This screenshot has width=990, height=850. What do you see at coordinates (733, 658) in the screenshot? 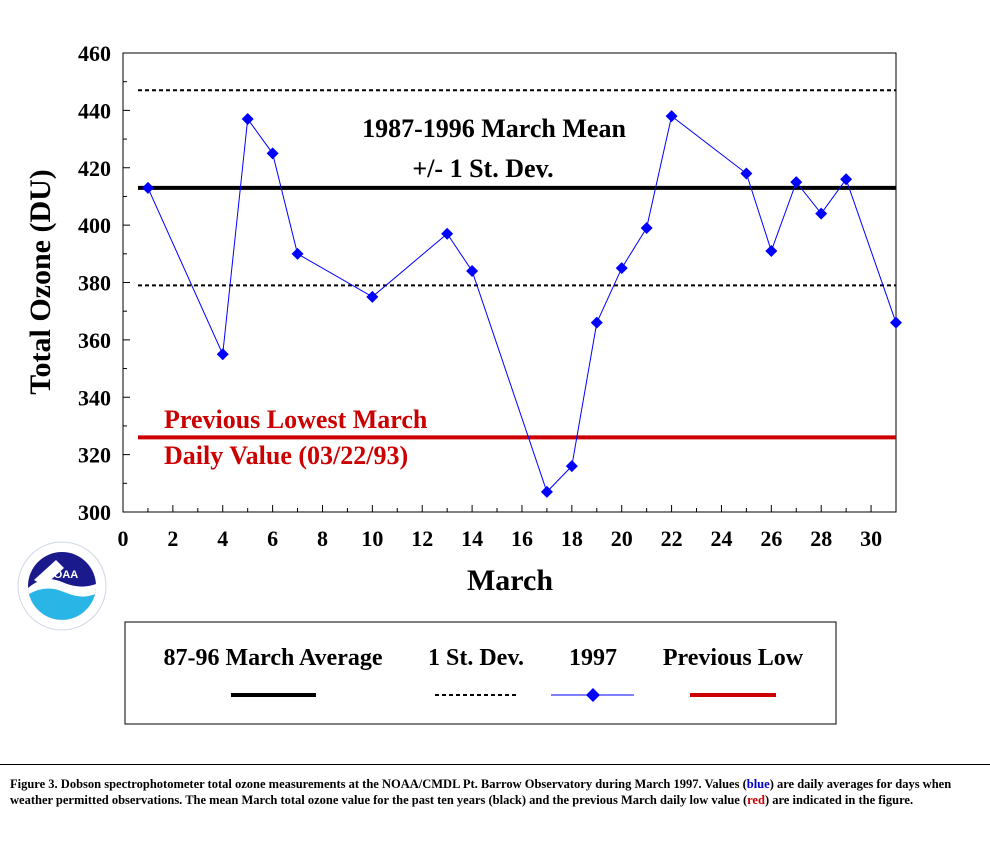
I see `legend-label-previous-low: Previous Low` at bounding box center [733, 658].